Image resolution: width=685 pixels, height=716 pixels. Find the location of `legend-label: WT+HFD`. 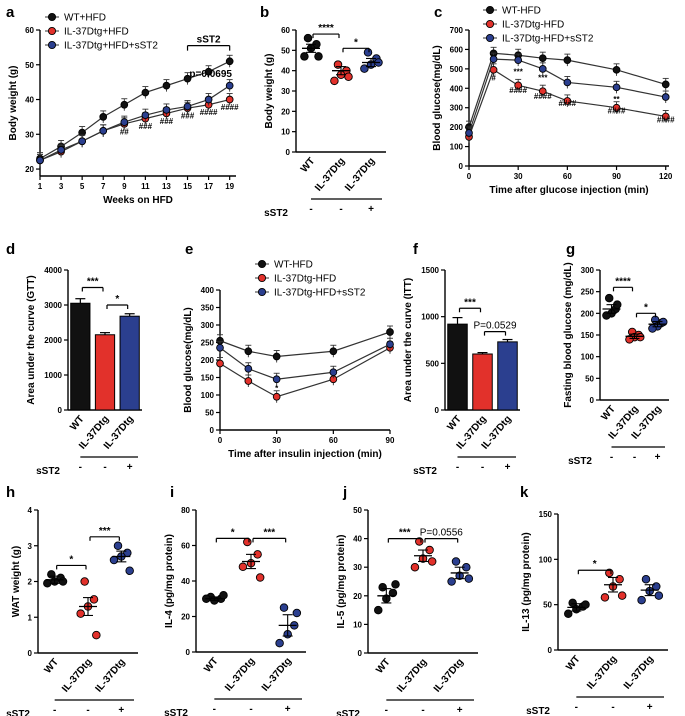

legend-label: WT+HFD is located at coordinates (85, 18).